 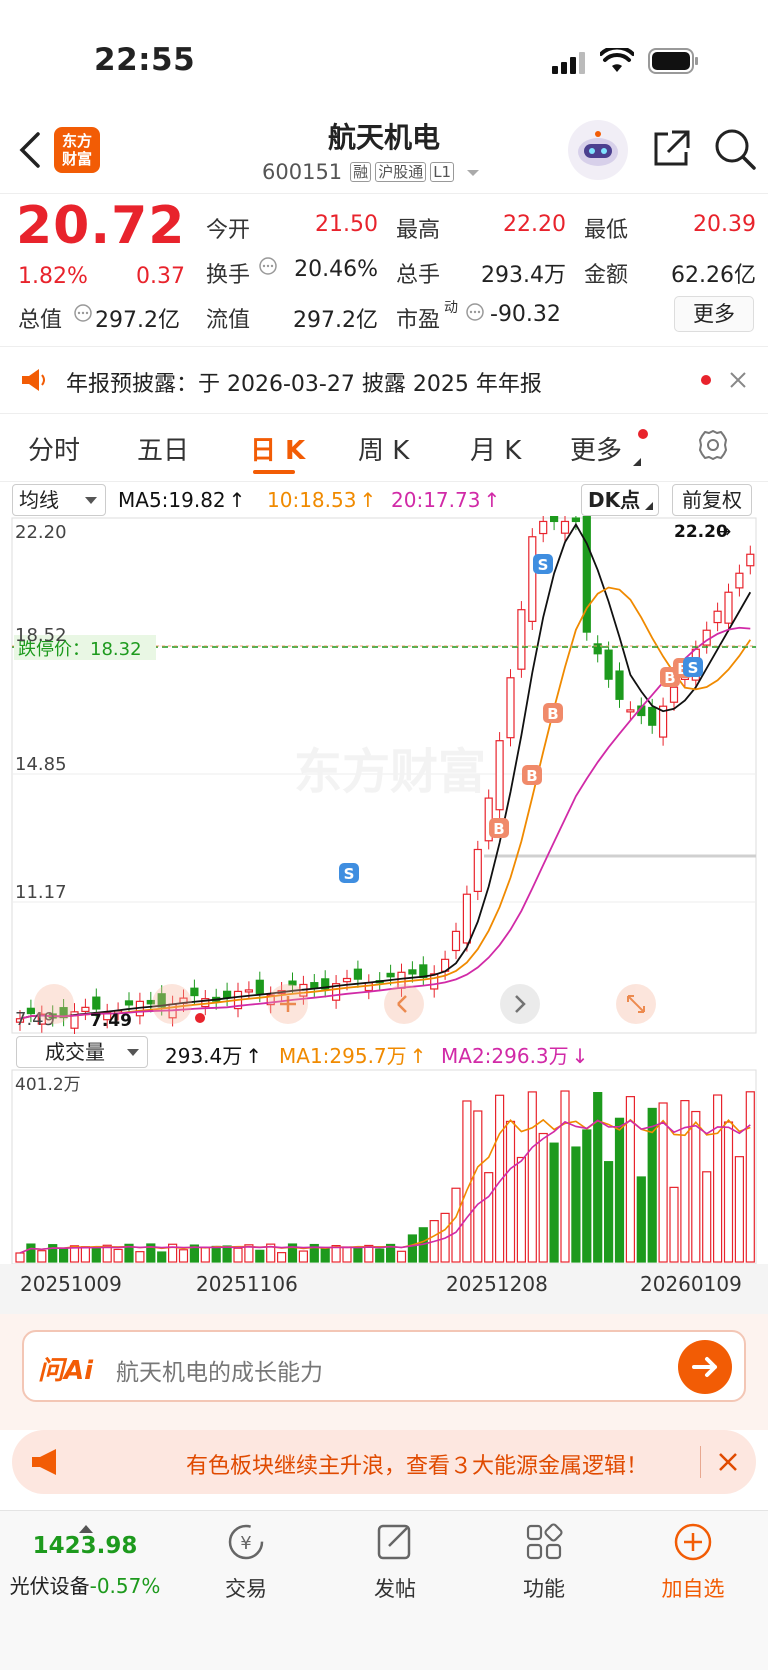 What do you see at coordinates (336, 269) in the screenshot?
I see `quote-value-turnover: 20.46%` at bounding box center [336, 269].